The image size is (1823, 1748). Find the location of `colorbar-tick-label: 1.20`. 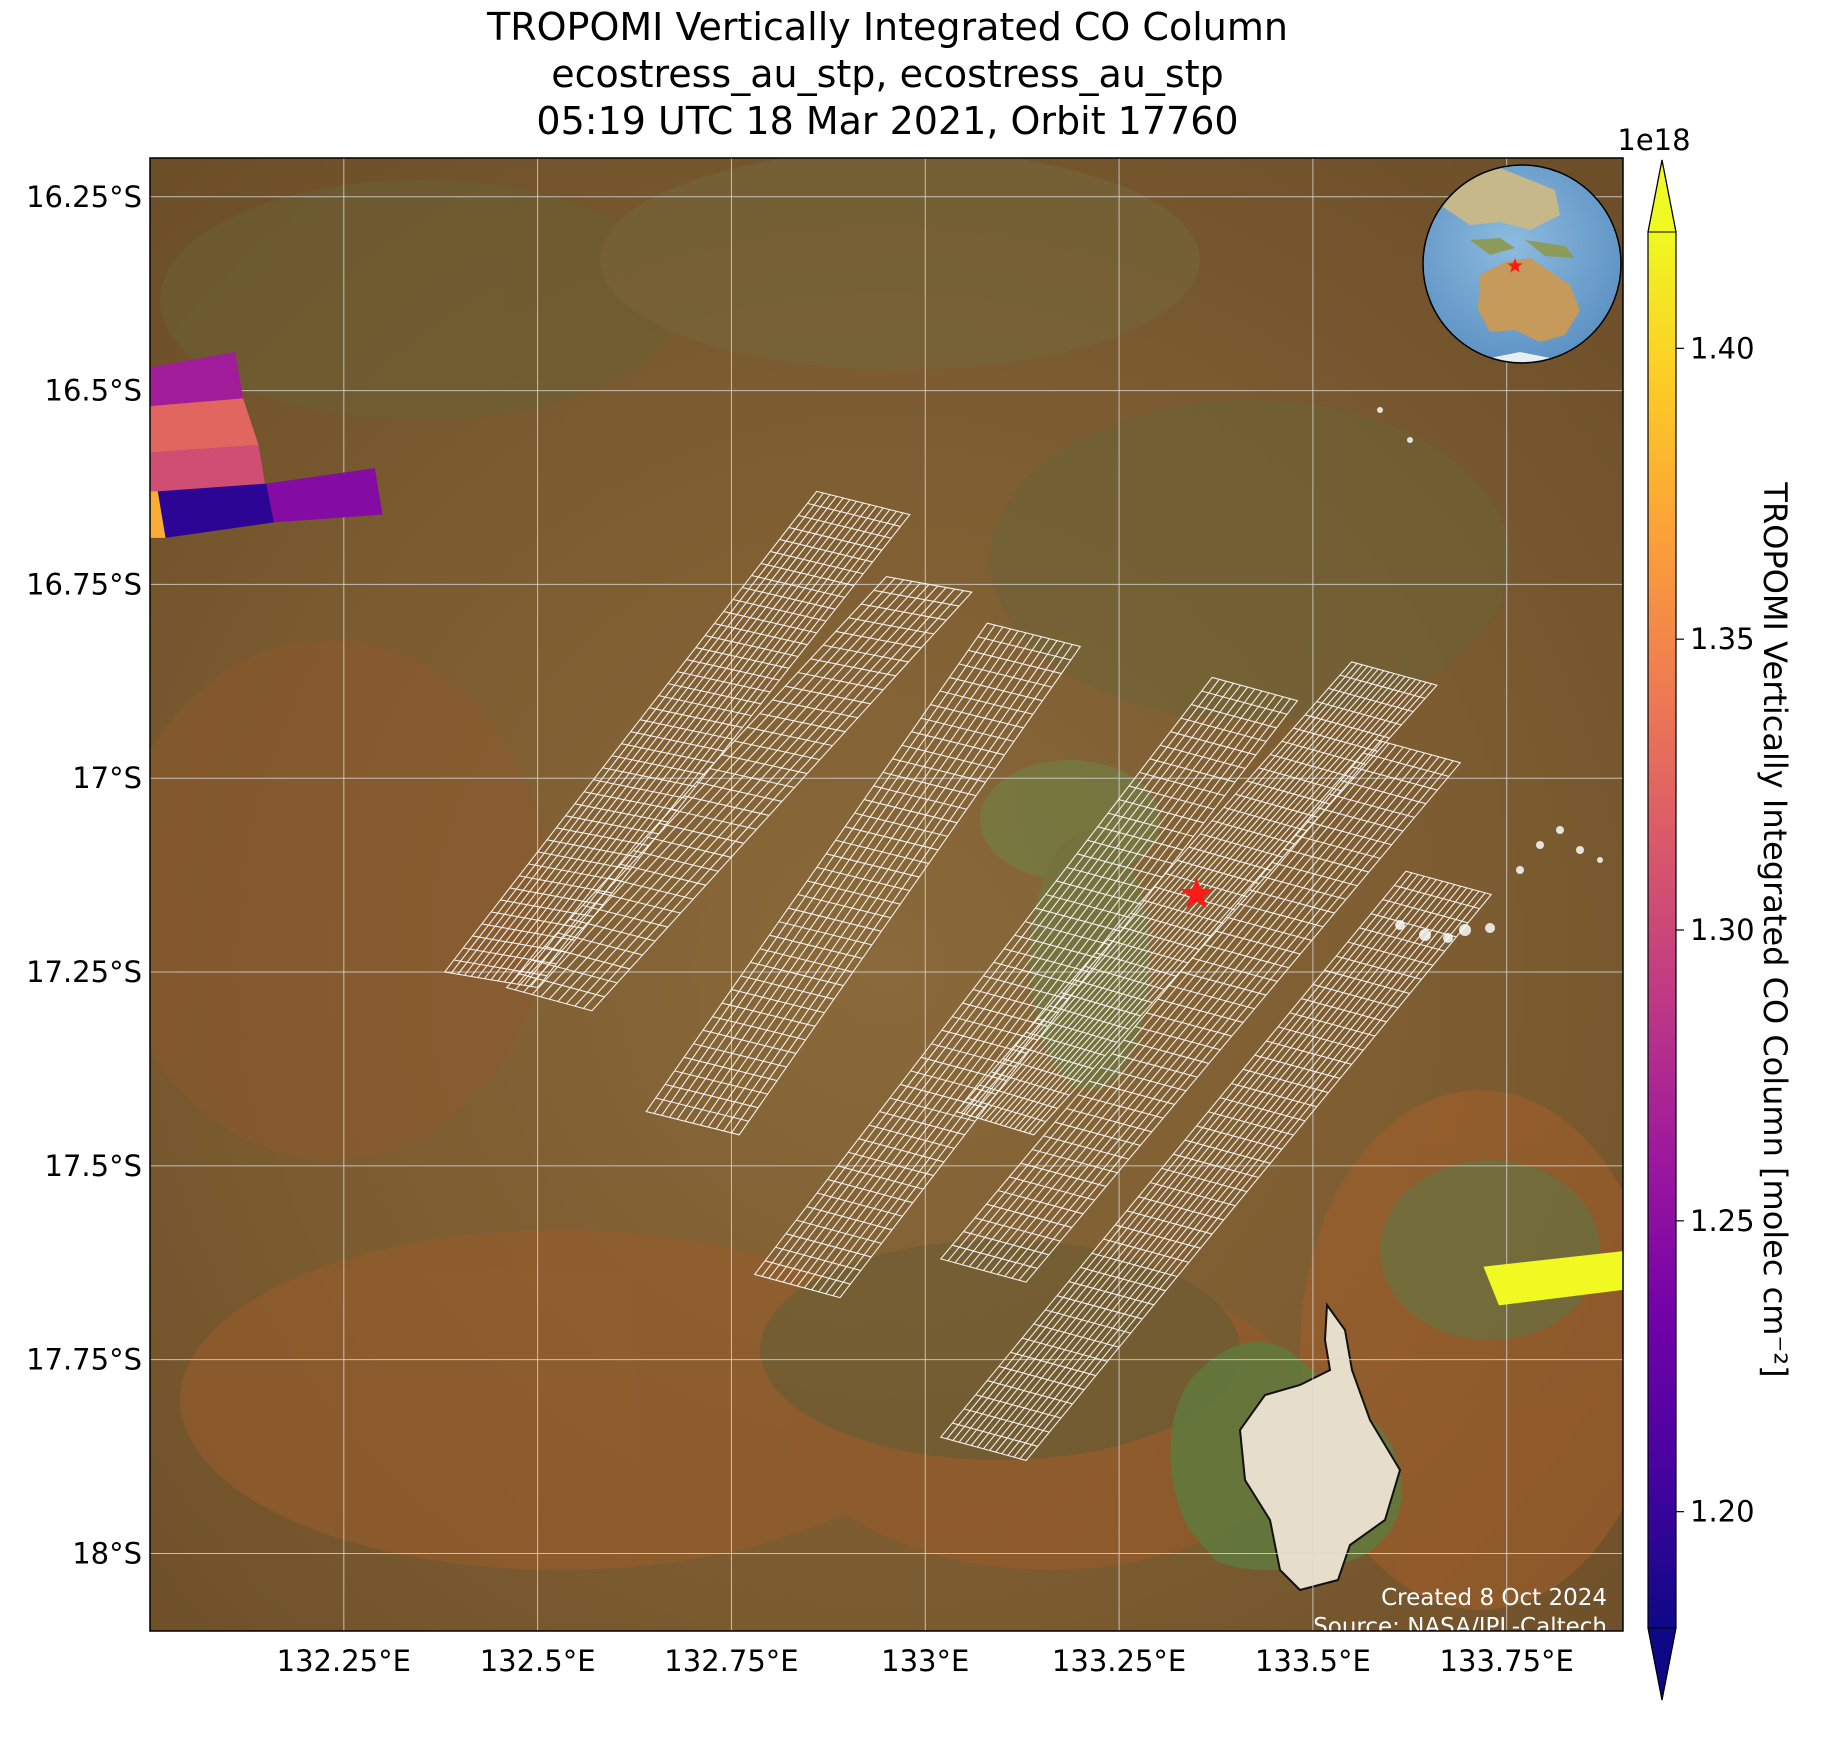

colorbar-tick-label: 1.20 is located at coordinates (1722, 1512).